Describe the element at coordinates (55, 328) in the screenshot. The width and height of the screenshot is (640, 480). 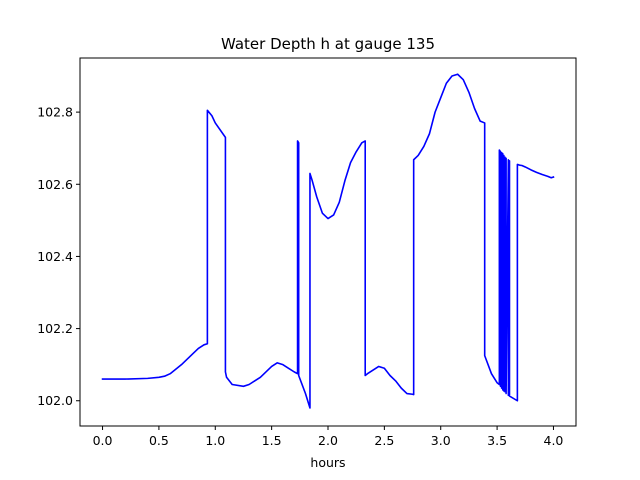
I see `y-tick-label: 102.2` at that location.